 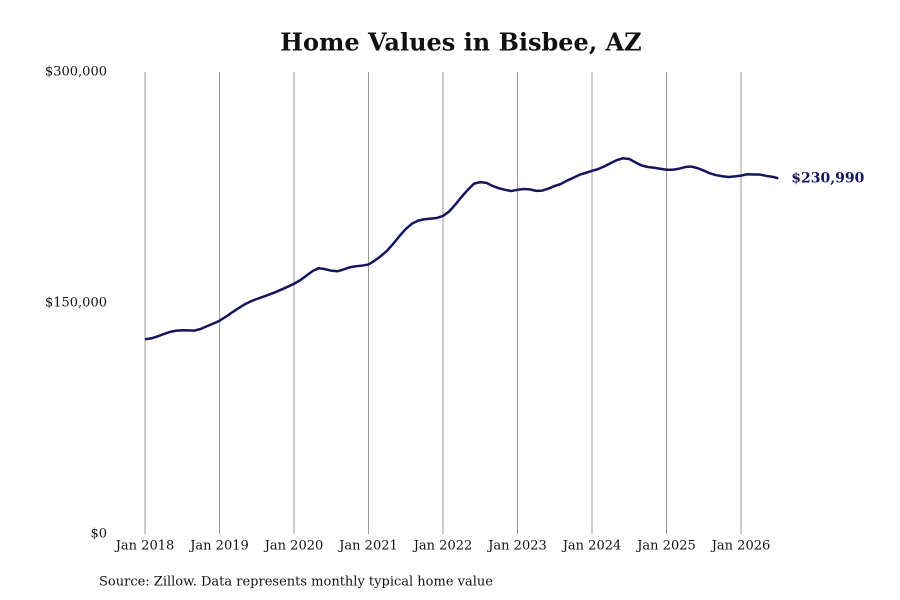 I want to click on data-label: $230,990, so click(x=827, y=178).